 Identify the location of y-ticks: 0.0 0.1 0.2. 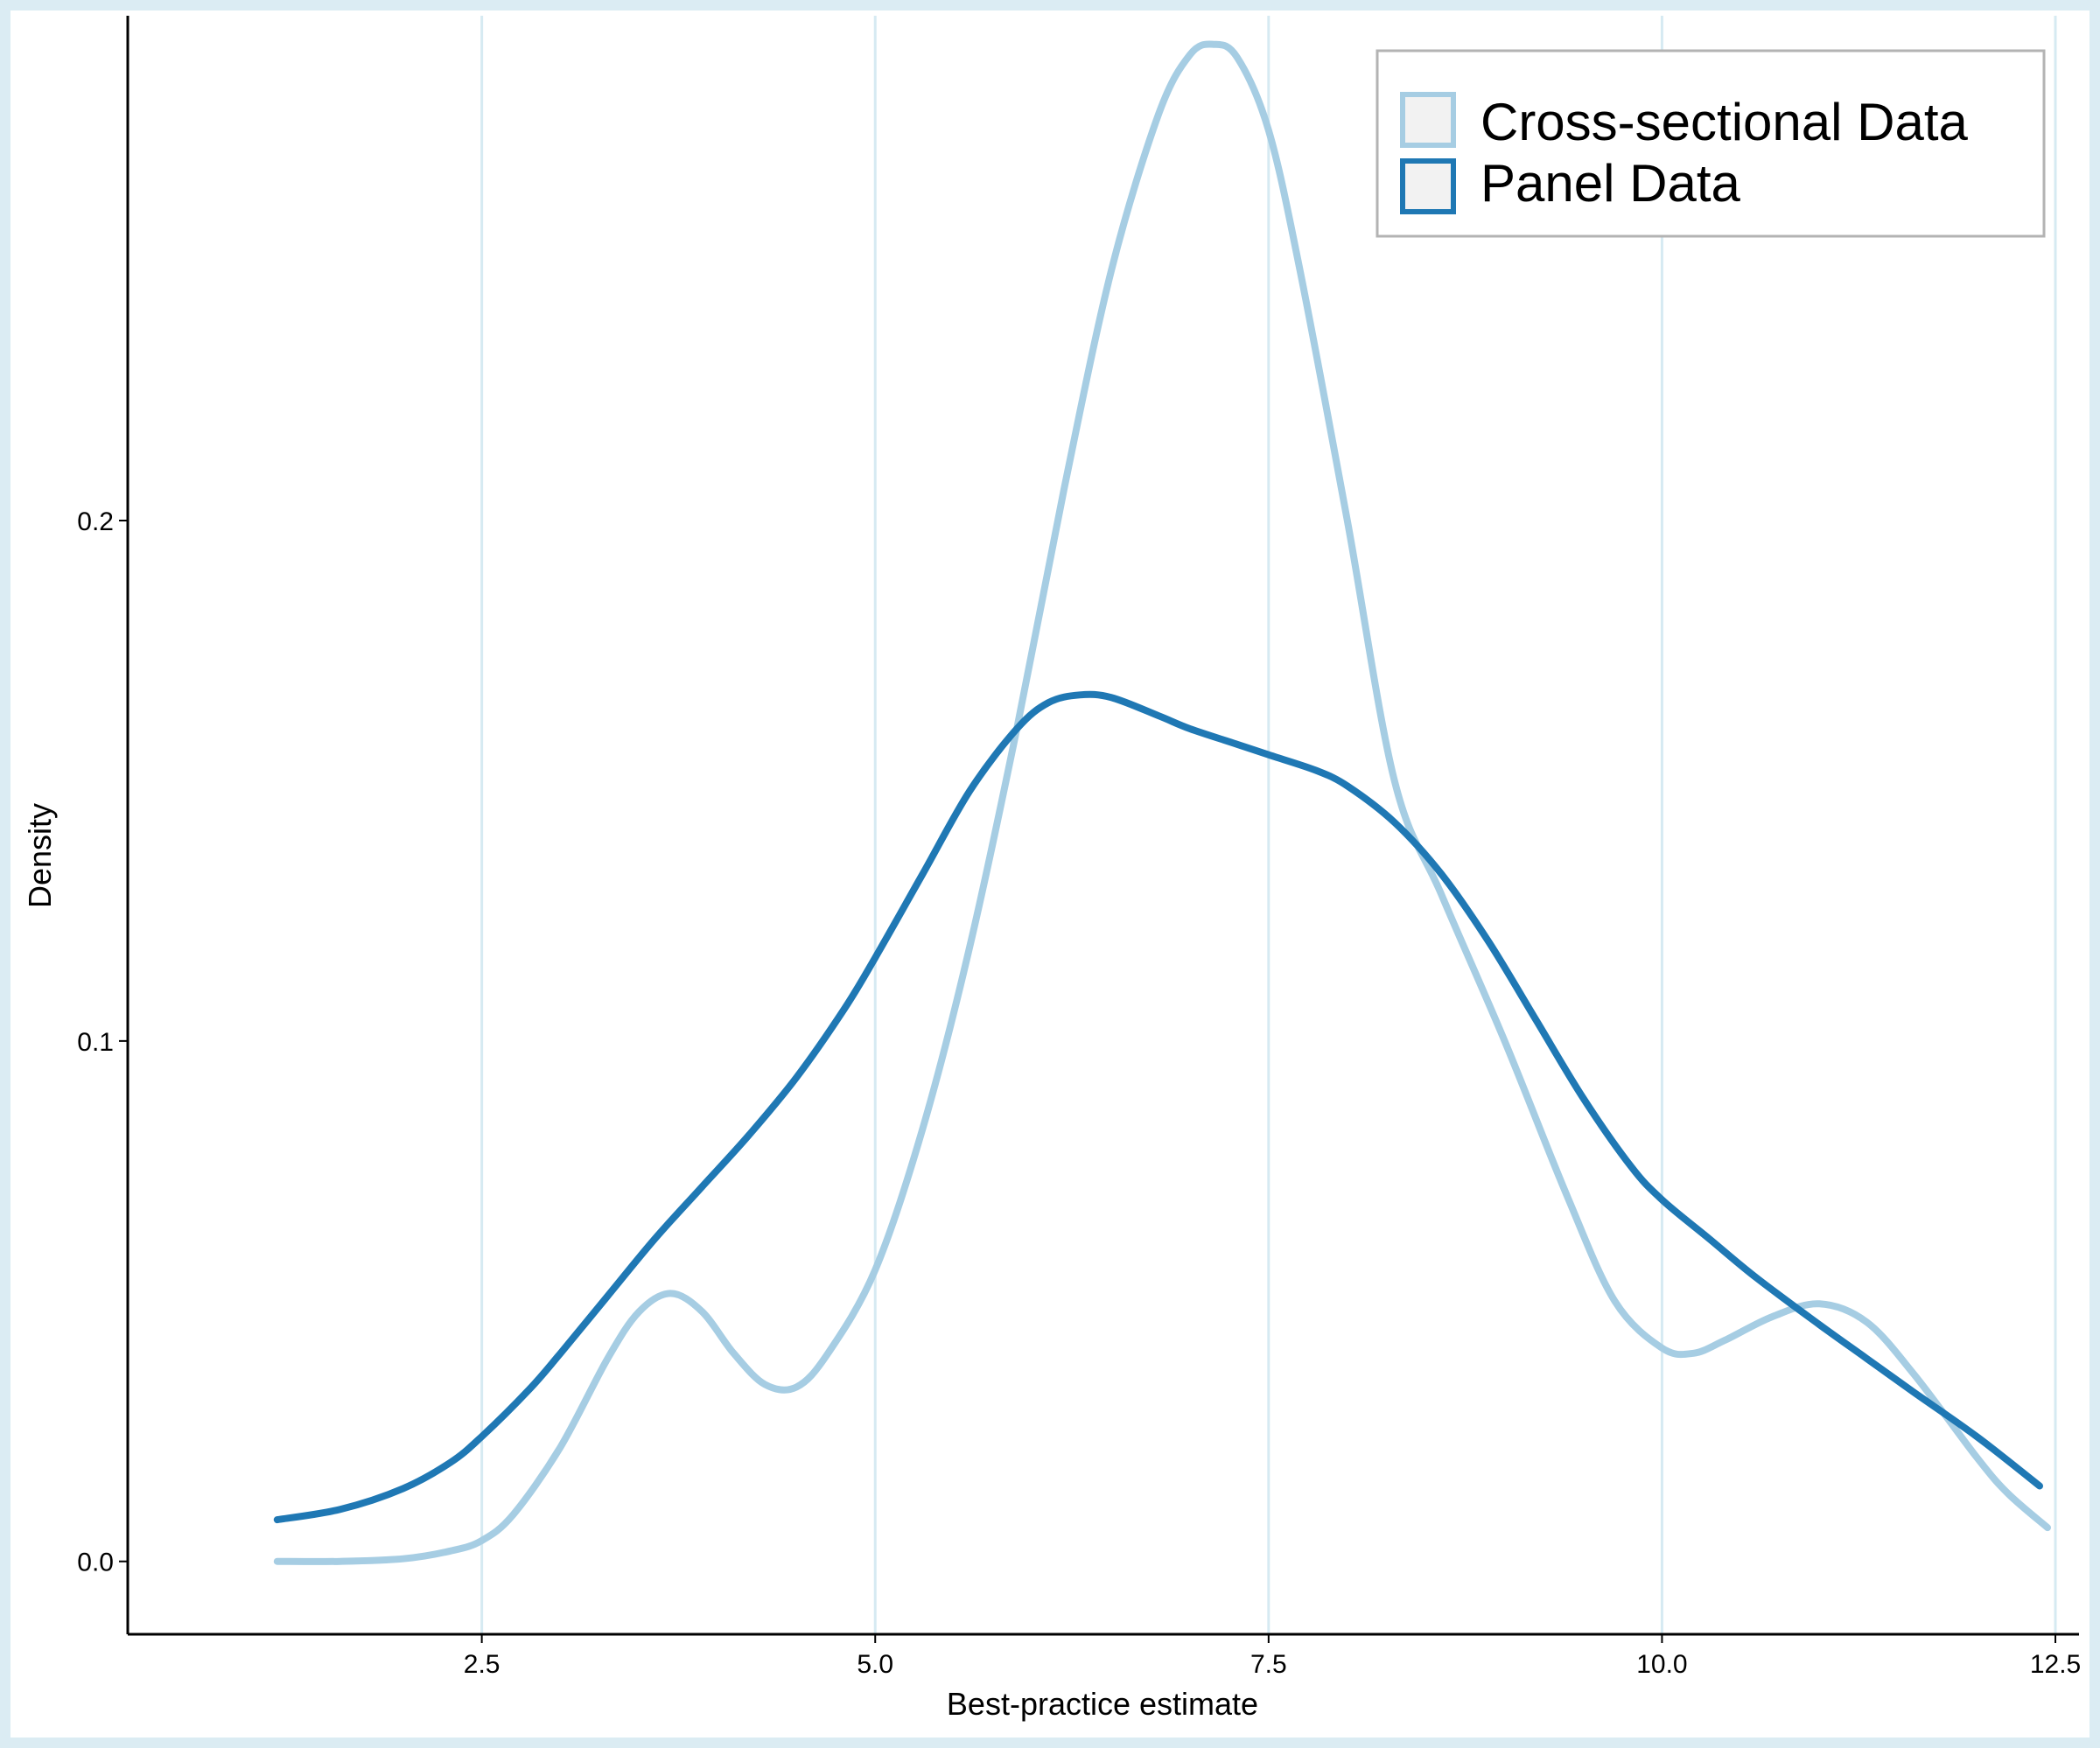
(102, 1042).